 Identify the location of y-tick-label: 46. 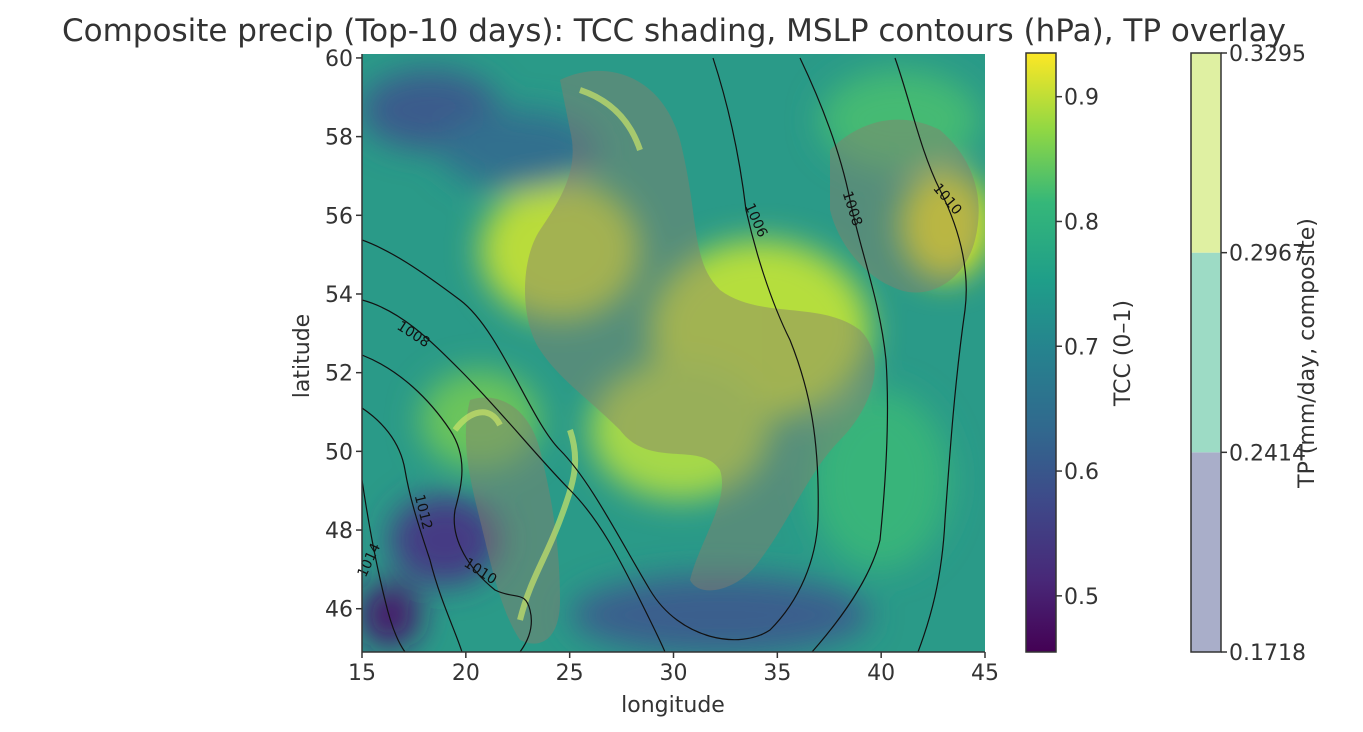
(339, 610).